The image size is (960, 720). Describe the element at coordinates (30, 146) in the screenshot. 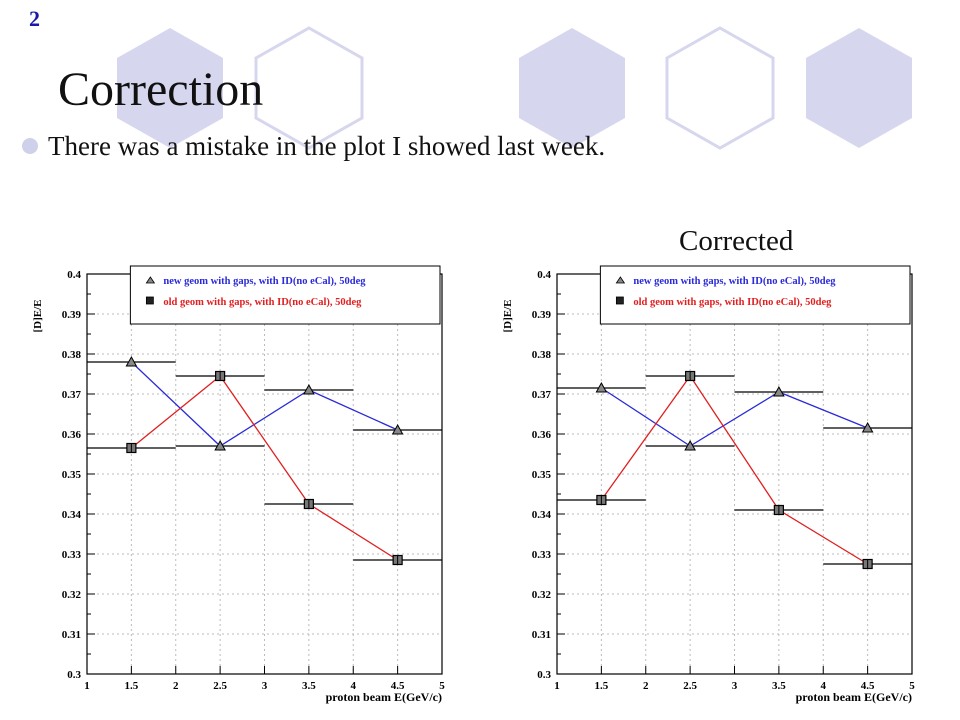

I see `bullet-icon` at that location.